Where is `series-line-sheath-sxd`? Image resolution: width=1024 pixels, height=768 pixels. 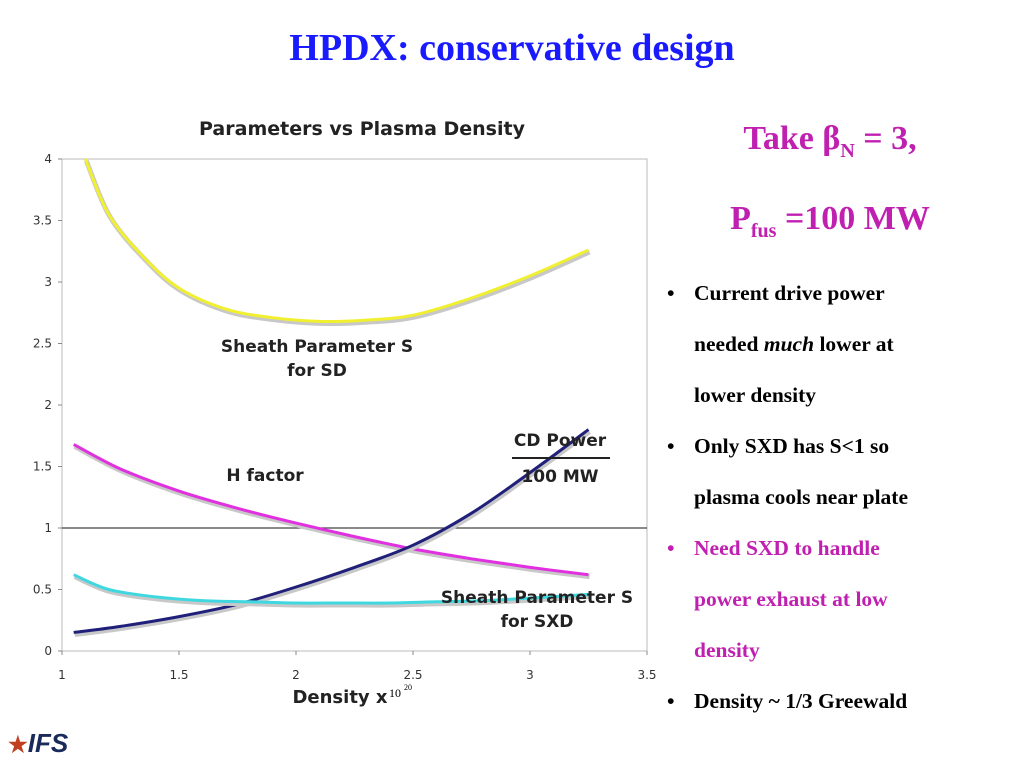
series-line-sheath-sxd is located at coordinates (331, 589).